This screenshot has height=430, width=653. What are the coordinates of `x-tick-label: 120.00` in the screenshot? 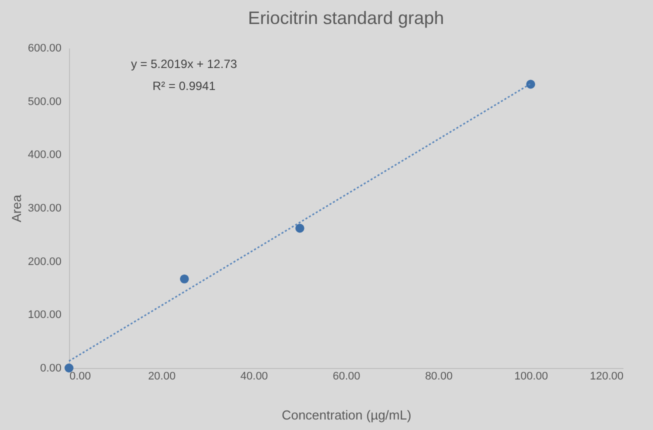 It's located at (607, 376).